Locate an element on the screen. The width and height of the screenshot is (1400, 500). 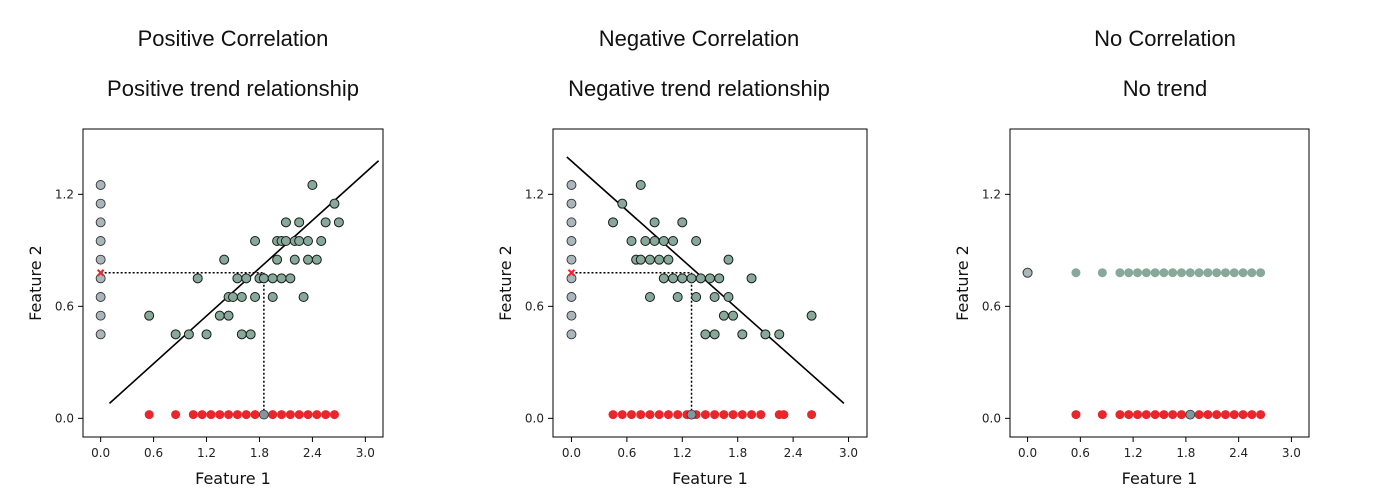
highlight-marker-y is located at coordinates (571, 273).